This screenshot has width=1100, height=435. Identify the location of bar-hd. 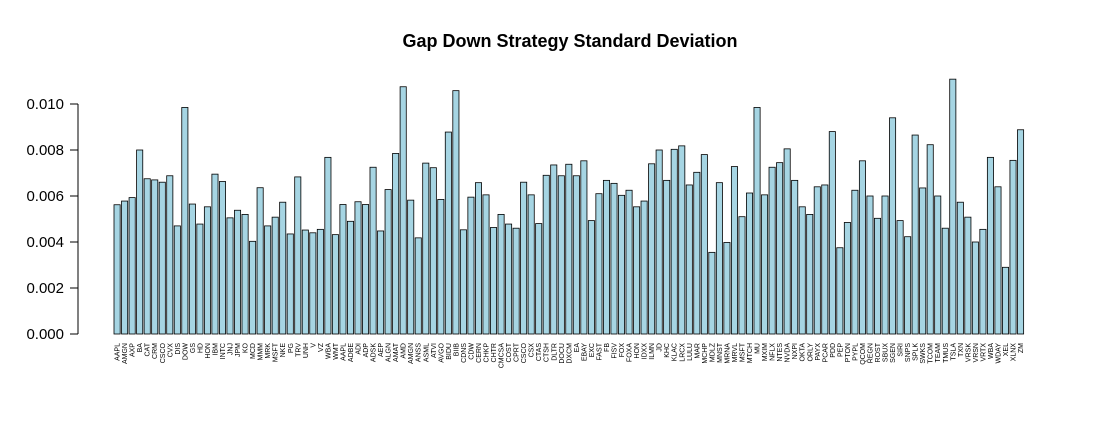
(200, 279).